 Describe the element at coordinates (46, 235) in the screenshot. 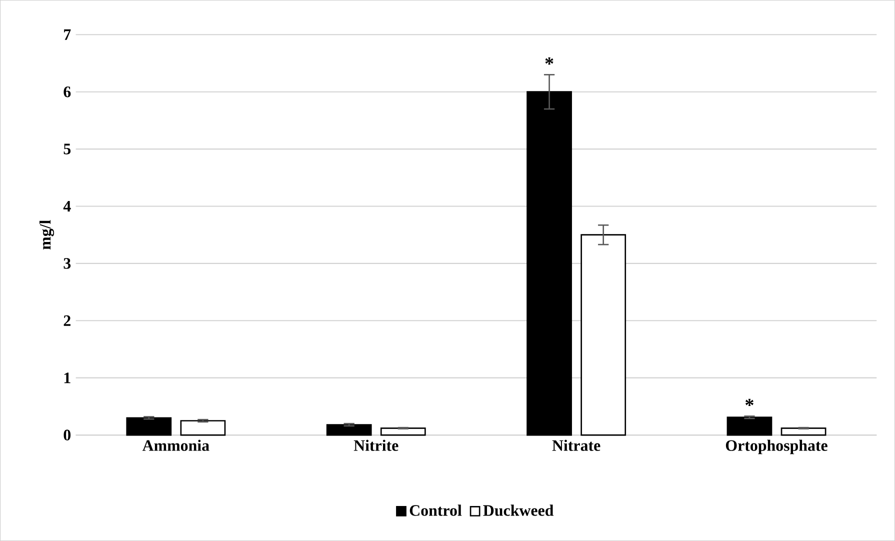

I see `y-axis-title: mg/l` at that location.